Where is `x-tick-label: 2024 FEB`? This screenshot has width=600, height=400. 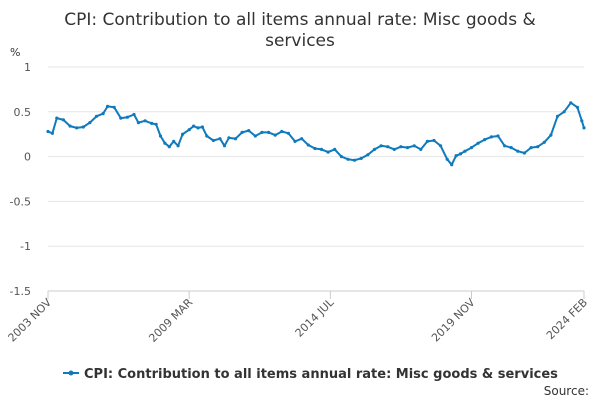 x-tick-label: 2024 FEB is located at coordinates (567, 319).